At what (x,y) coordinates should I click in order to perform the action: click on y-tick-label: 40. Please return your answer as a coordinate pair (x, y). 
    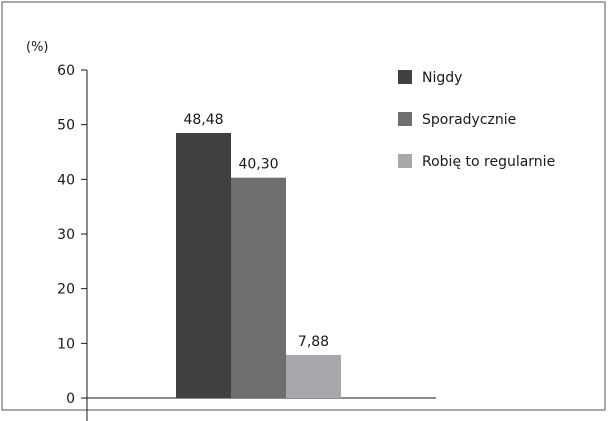
    Looking at the image, I should click on (66, 180).